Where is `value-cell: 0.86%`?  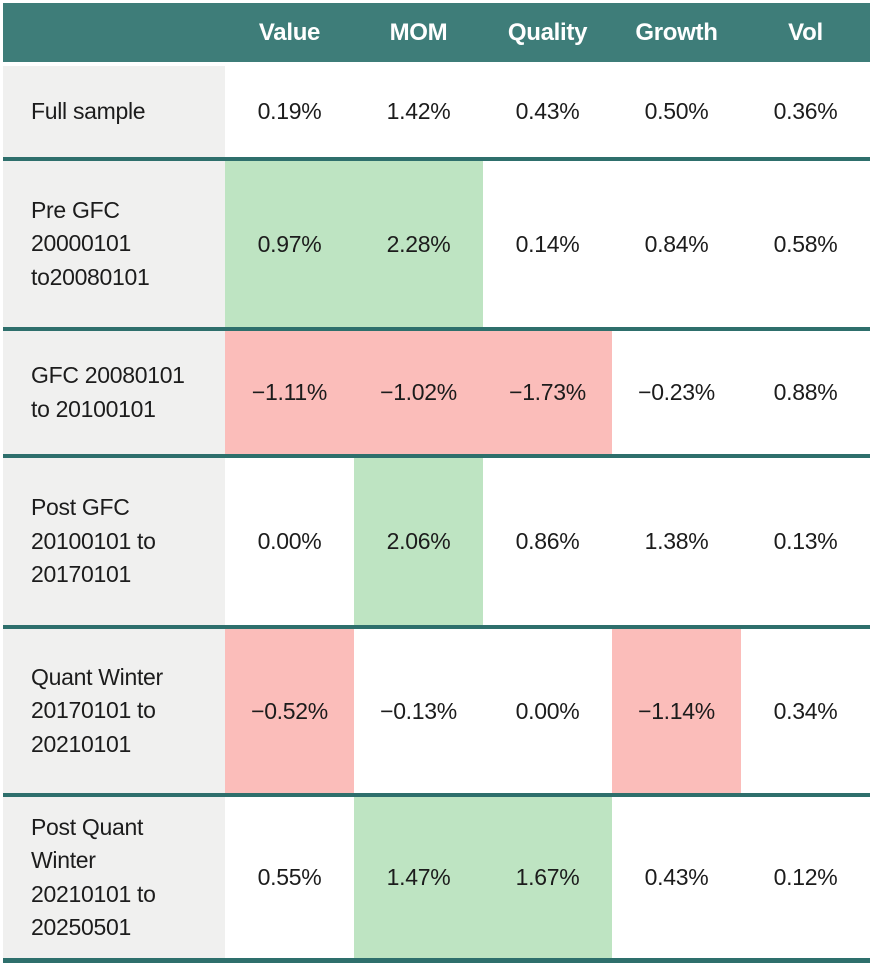
value-cell: 0.86% is located at coordinates (547, 540).